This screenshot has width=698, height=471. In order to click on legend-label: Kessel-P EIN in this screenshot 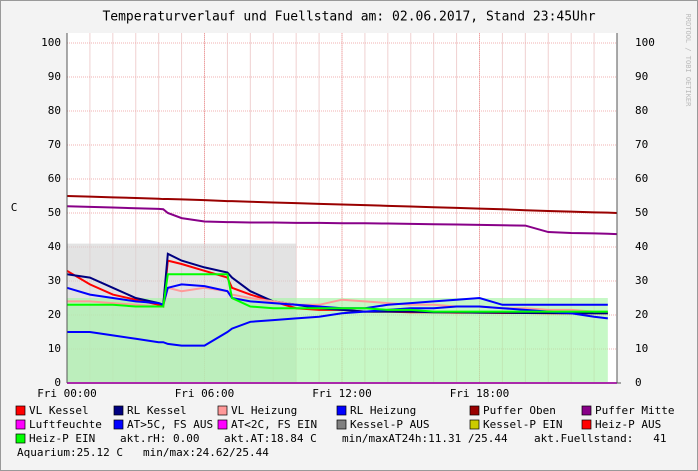, I will do `click(522, 424)`.